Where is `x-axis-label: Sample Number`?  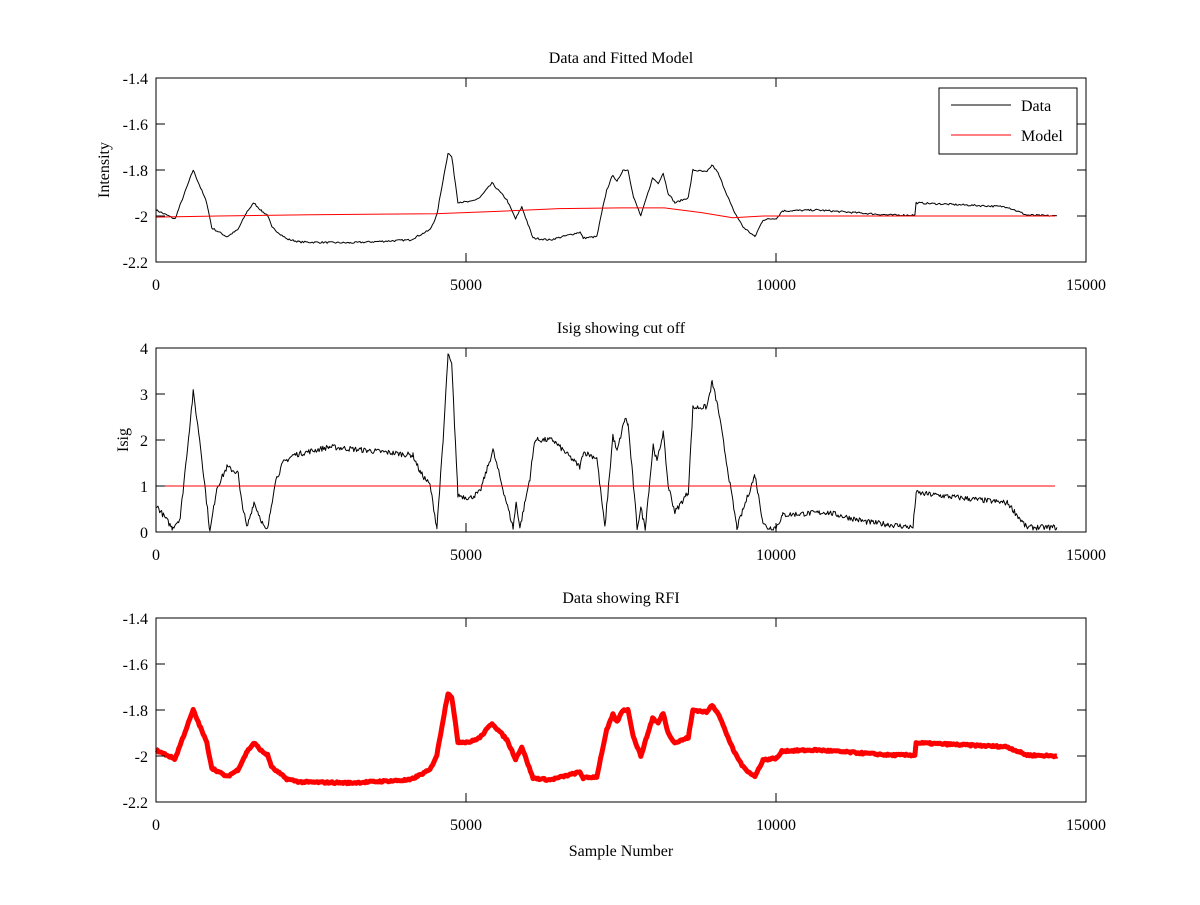 x-axis-label: Sample Number is located at coordinates (621, 851).